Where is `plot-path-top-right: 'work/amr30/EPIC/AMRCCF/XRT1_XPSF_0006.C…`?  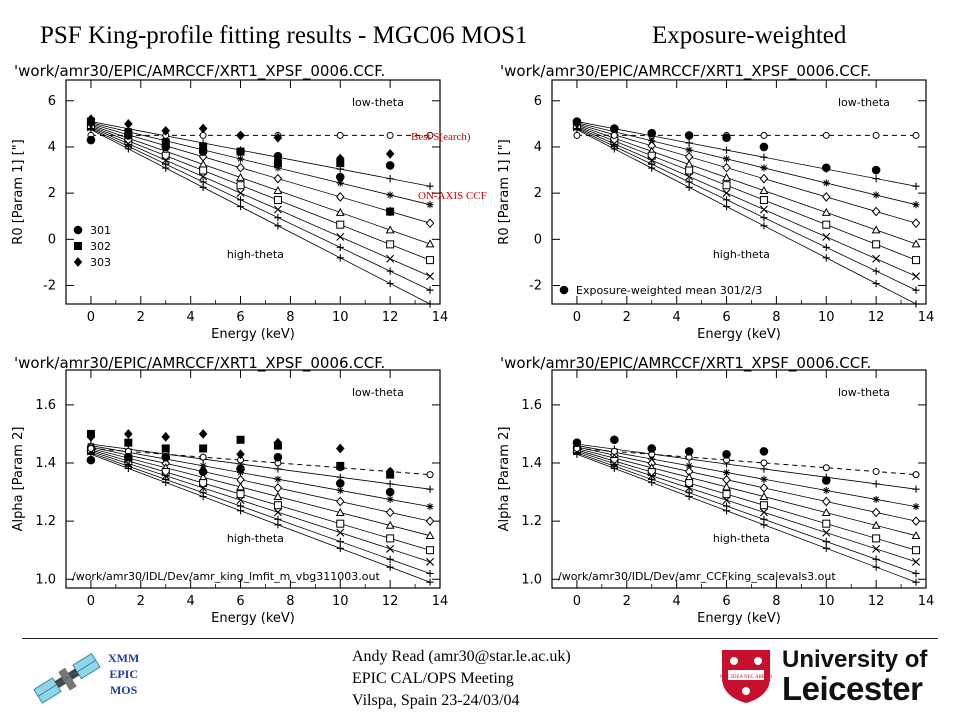 plot-path-top-right: 'work/amr30/EPIC/AMRCCF/XRT1_XPSF_0006.C… is located at coordinates (686, 71).